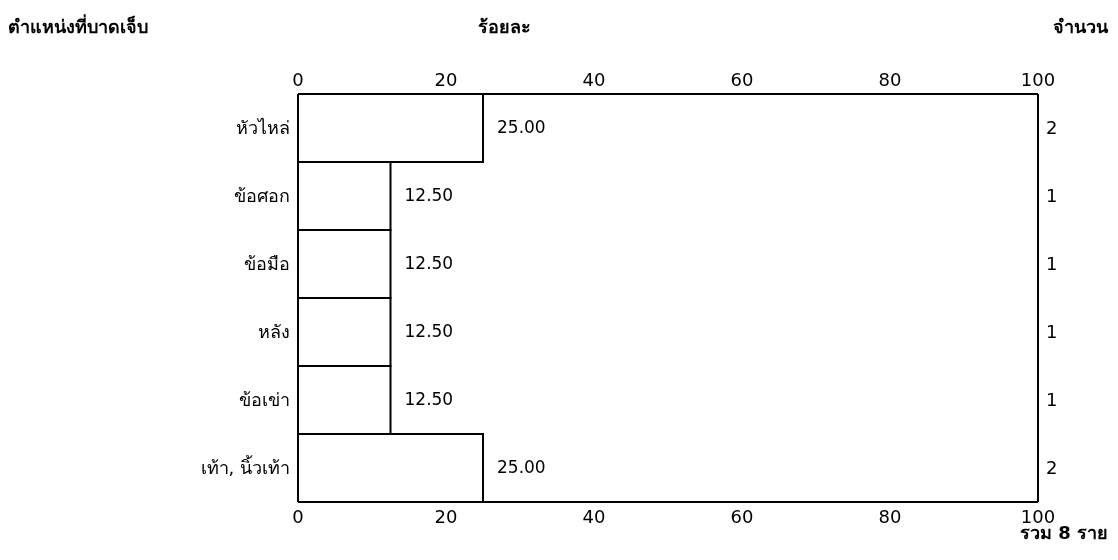 The width and height of the screenshot is (1118, 560). I want to click on x2-tick-label: 0, so click(298, 516).